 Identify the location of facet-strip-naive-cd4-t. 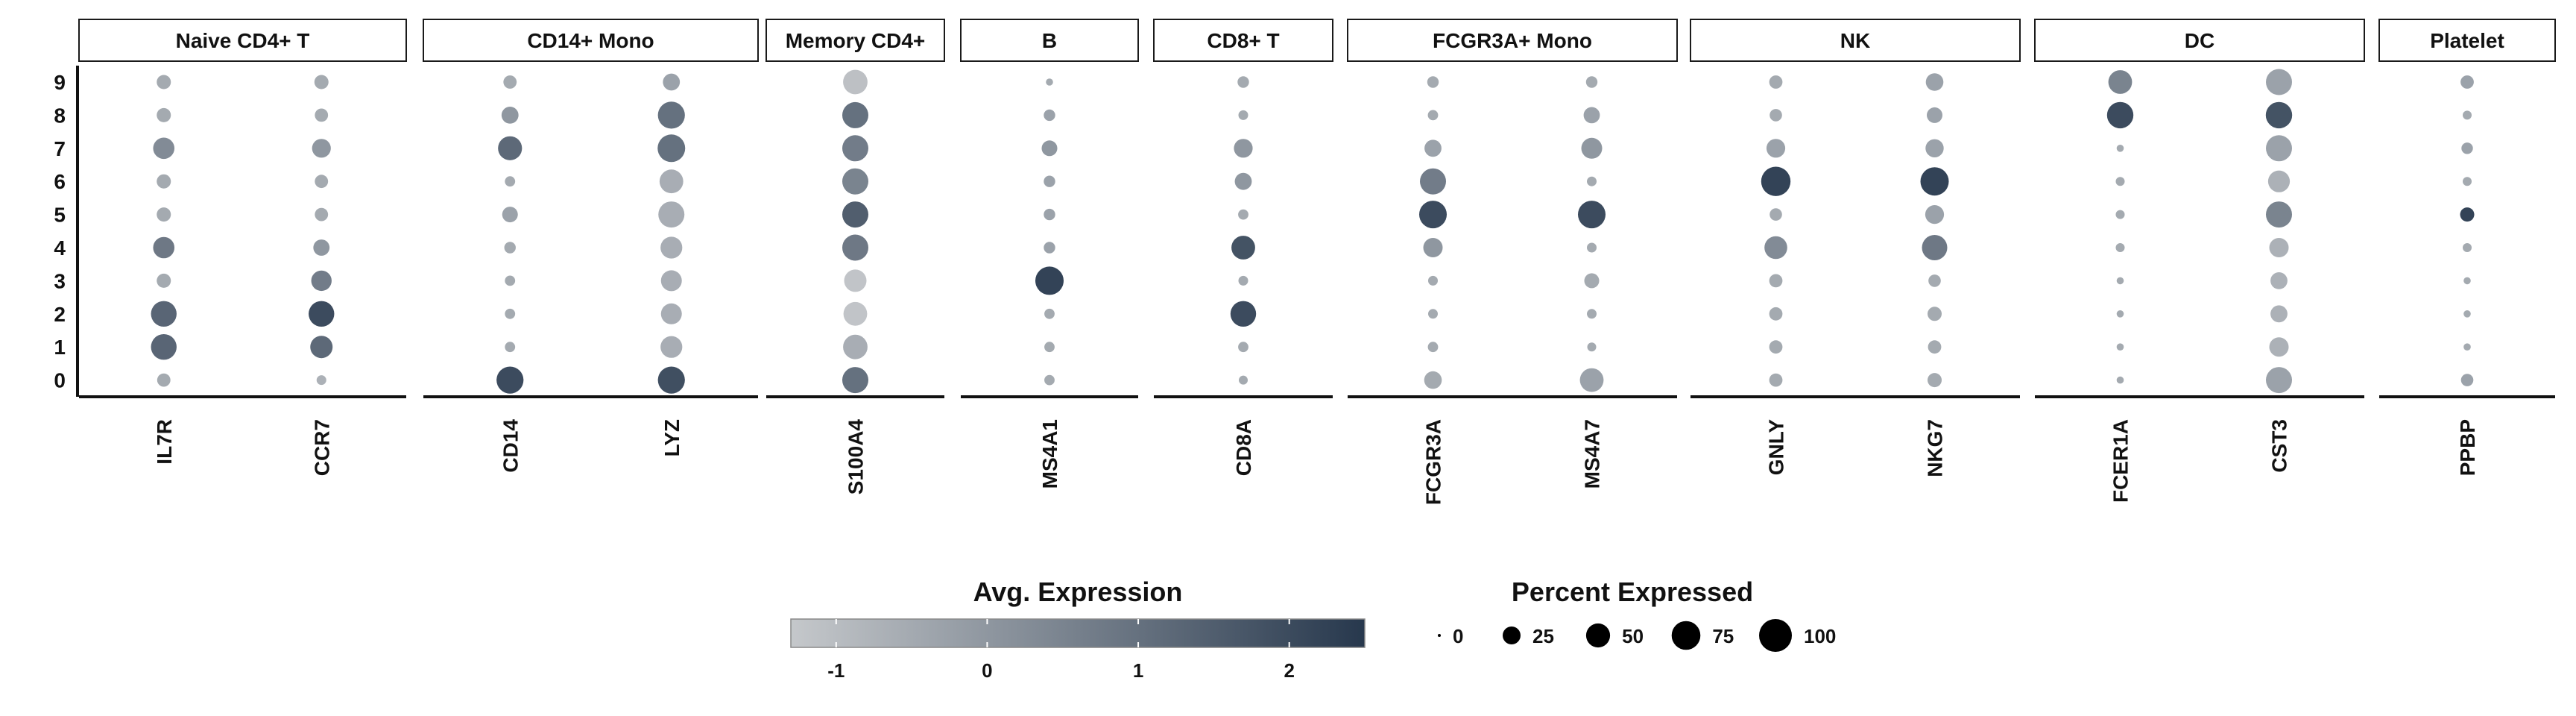
(242, 40).